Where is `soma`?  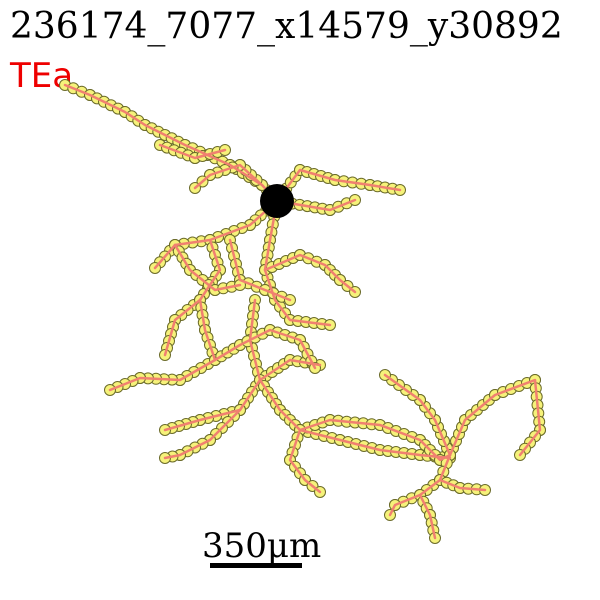
soma is located at coordinates (277, 201).